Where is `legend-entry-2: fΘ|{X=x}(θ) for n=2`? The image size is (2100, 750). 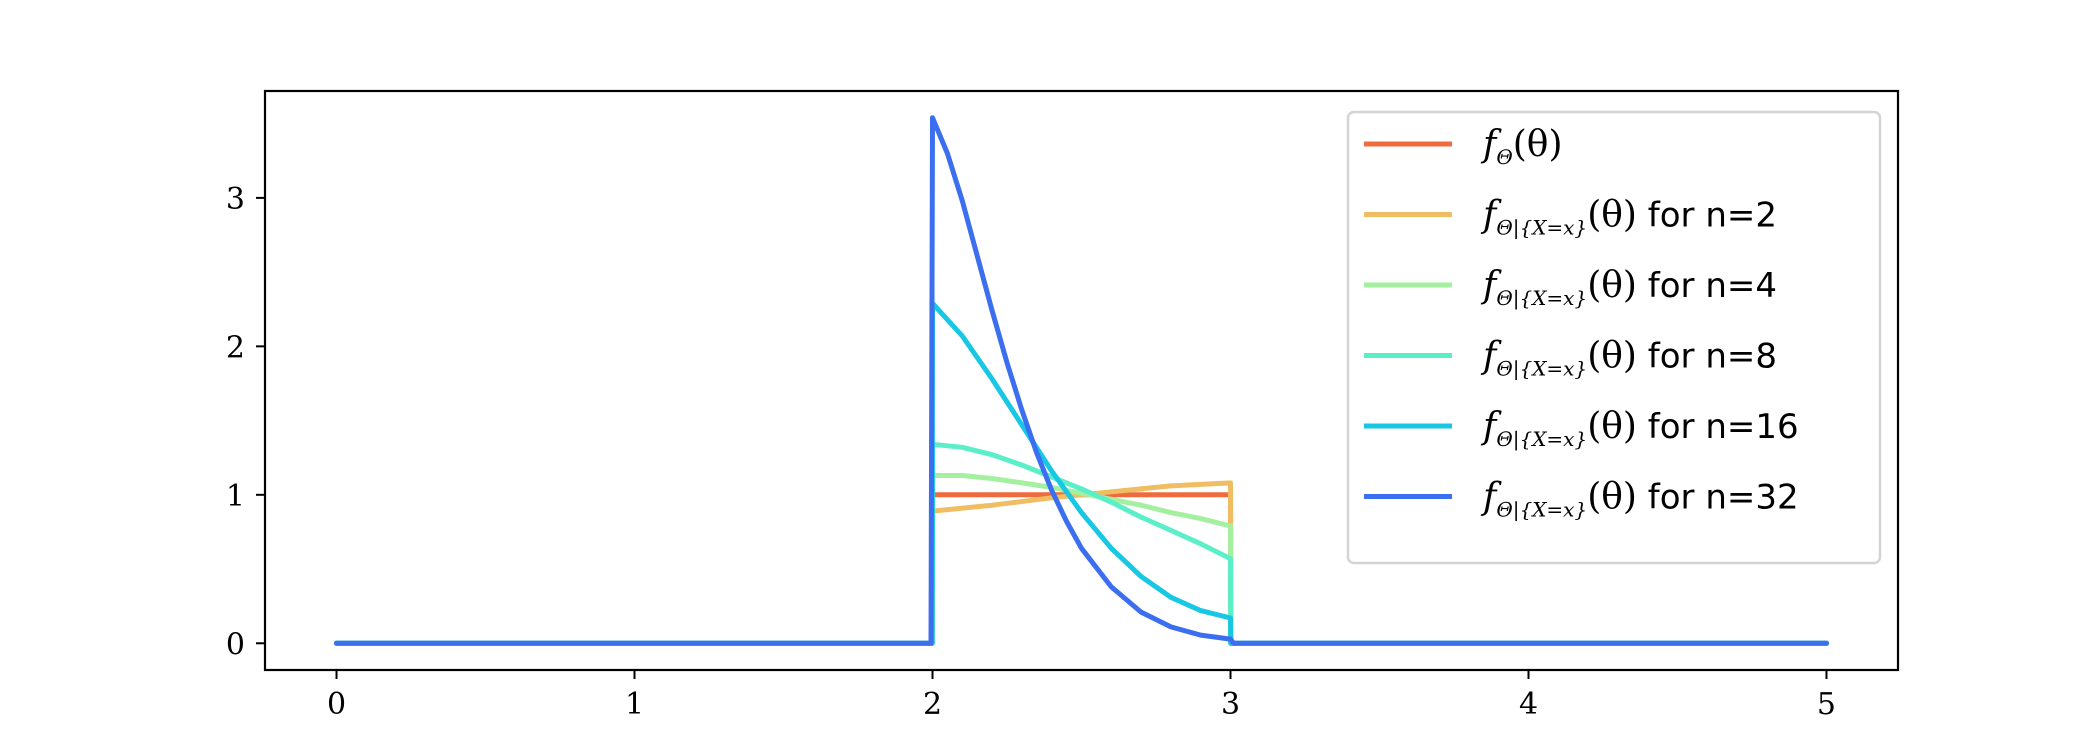 legend-entry-2: fΘ|{X=x}(θ) for n=2 is located at coordinates (1628, 218).